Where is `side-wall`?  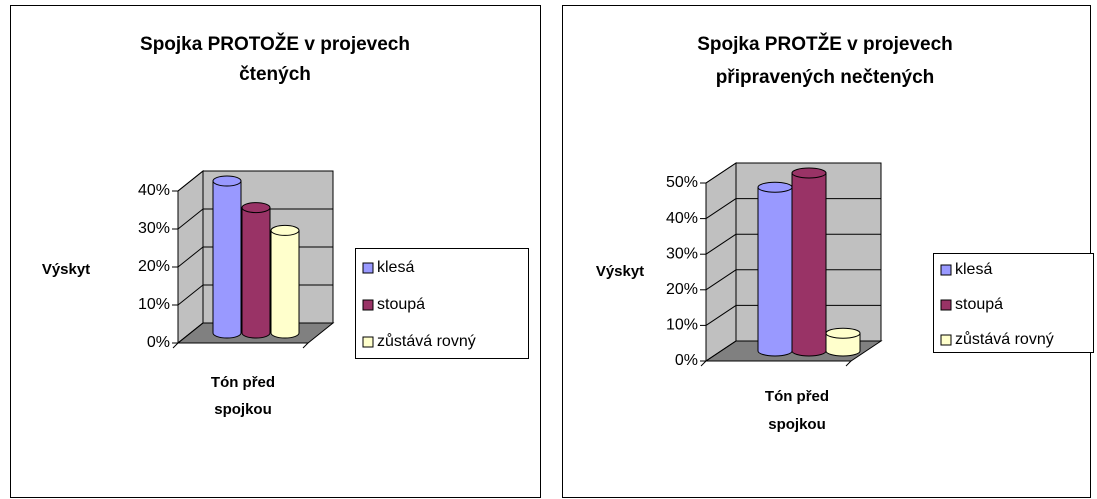
side-wall is located at coordinates (721, 262).